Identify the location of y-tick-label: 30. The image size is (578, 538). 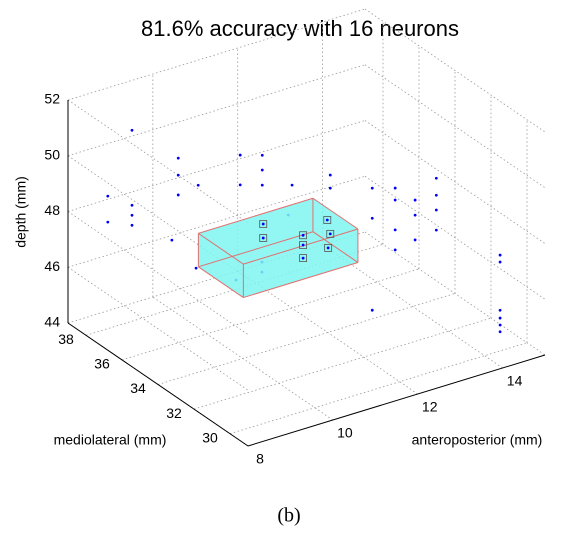
(210, 437).